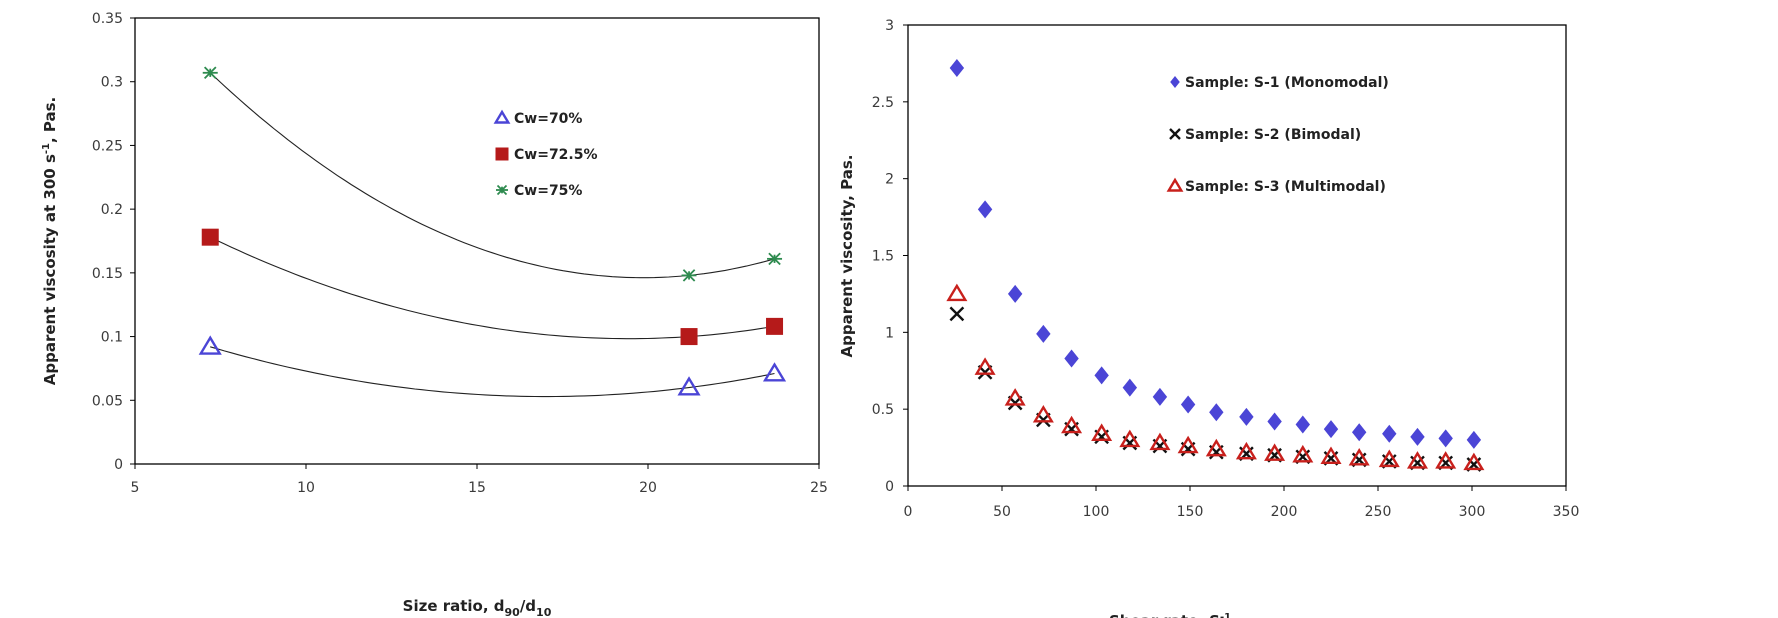  What do you see at coordinates (889, 180) in the screenshot?
I see `chart2-y-tick-label: 2` at bounding box center [889, 180].